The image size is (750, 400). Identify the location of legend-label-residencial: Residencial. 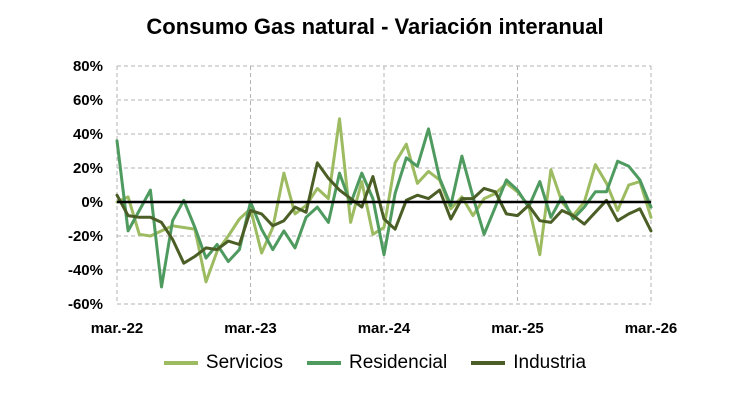
(398, 363).